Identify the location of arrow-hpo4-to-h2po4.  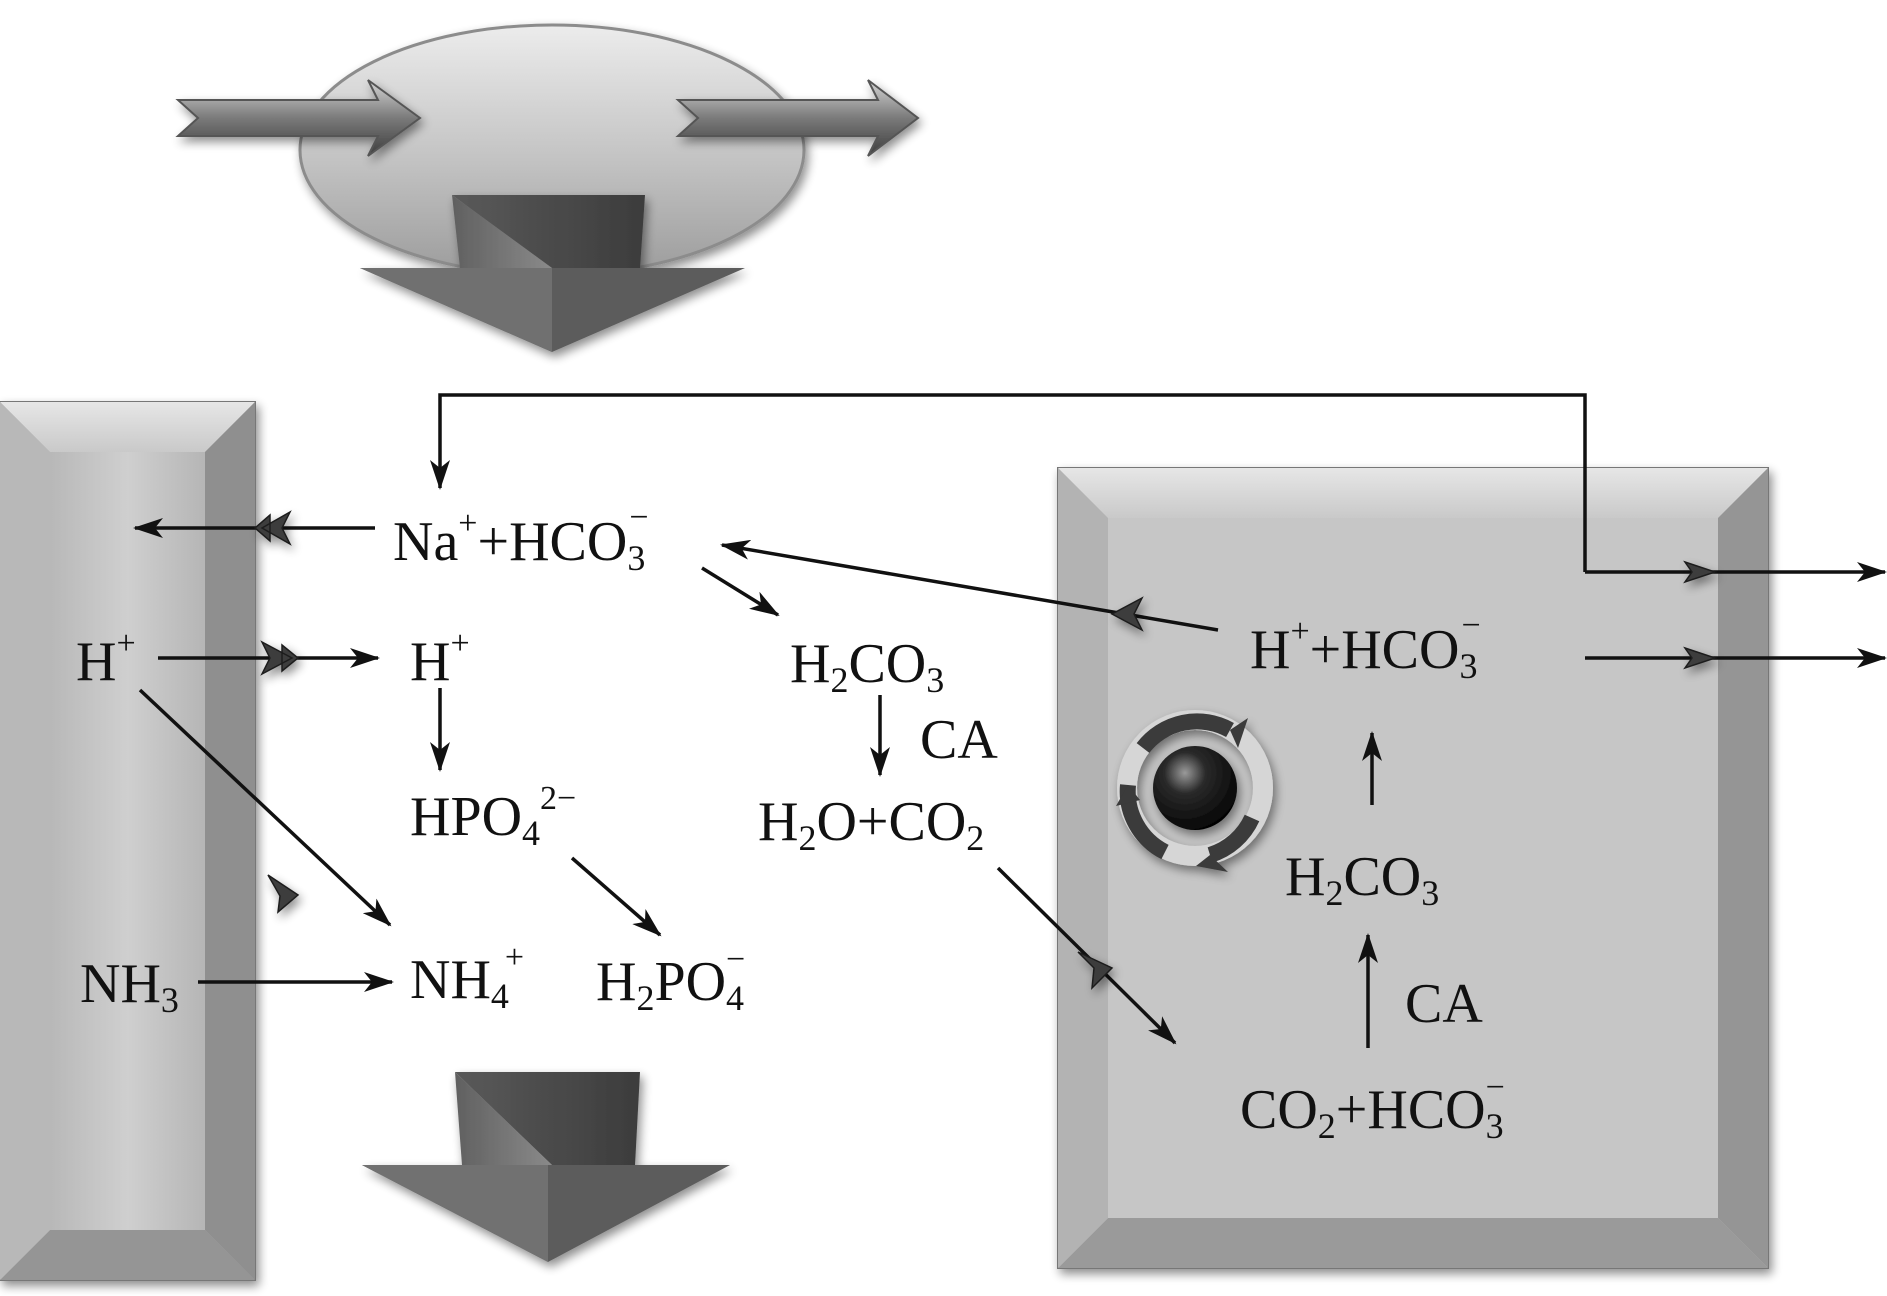
(616, 896).